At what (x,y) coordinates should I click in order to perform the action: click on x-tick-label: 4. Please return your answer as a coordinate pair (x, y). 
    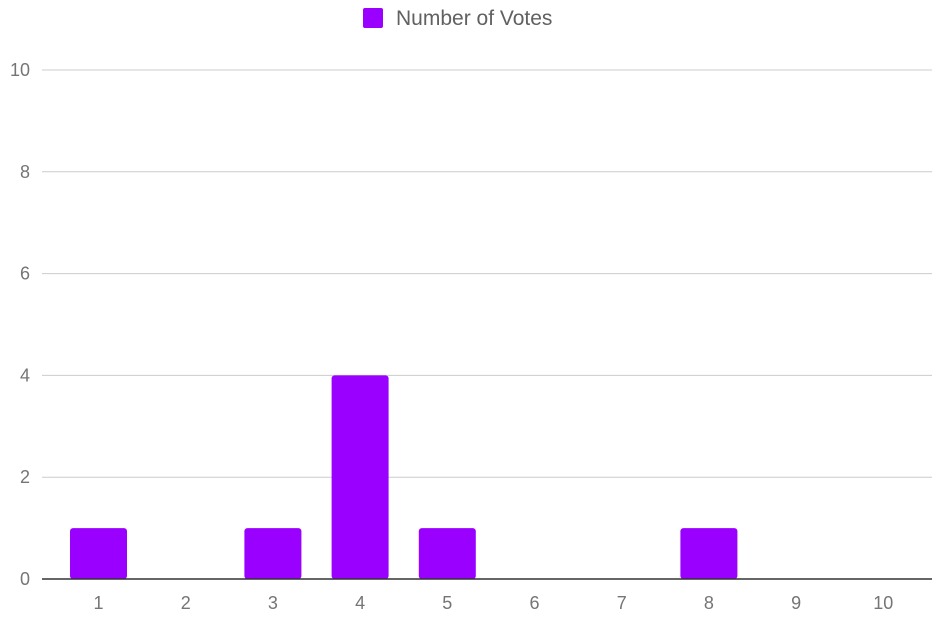
    Looking at the image, I should click on (360, 603).